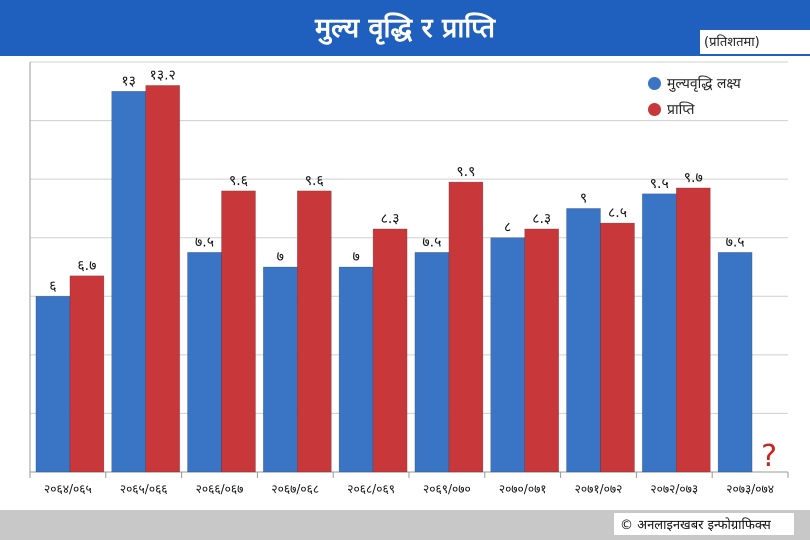  What do you see at coordinates (465, 172) in the screenshot?
I see `data-label: ९.९` at bounding box center [465, 172].